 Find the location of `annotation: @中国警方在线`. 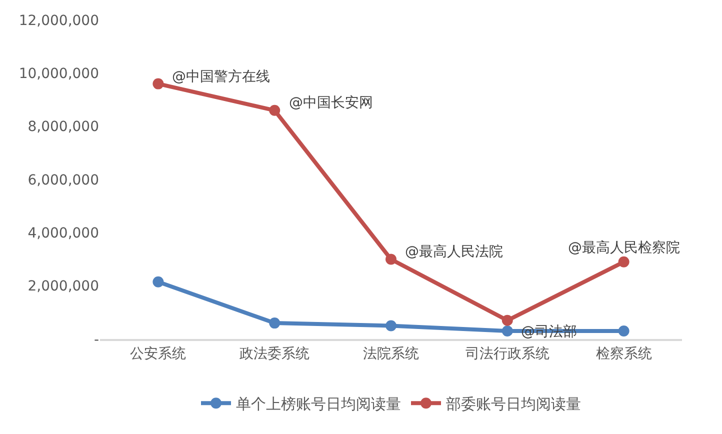

annotation: @中国警方在线 is located at coordinates (221, 77).